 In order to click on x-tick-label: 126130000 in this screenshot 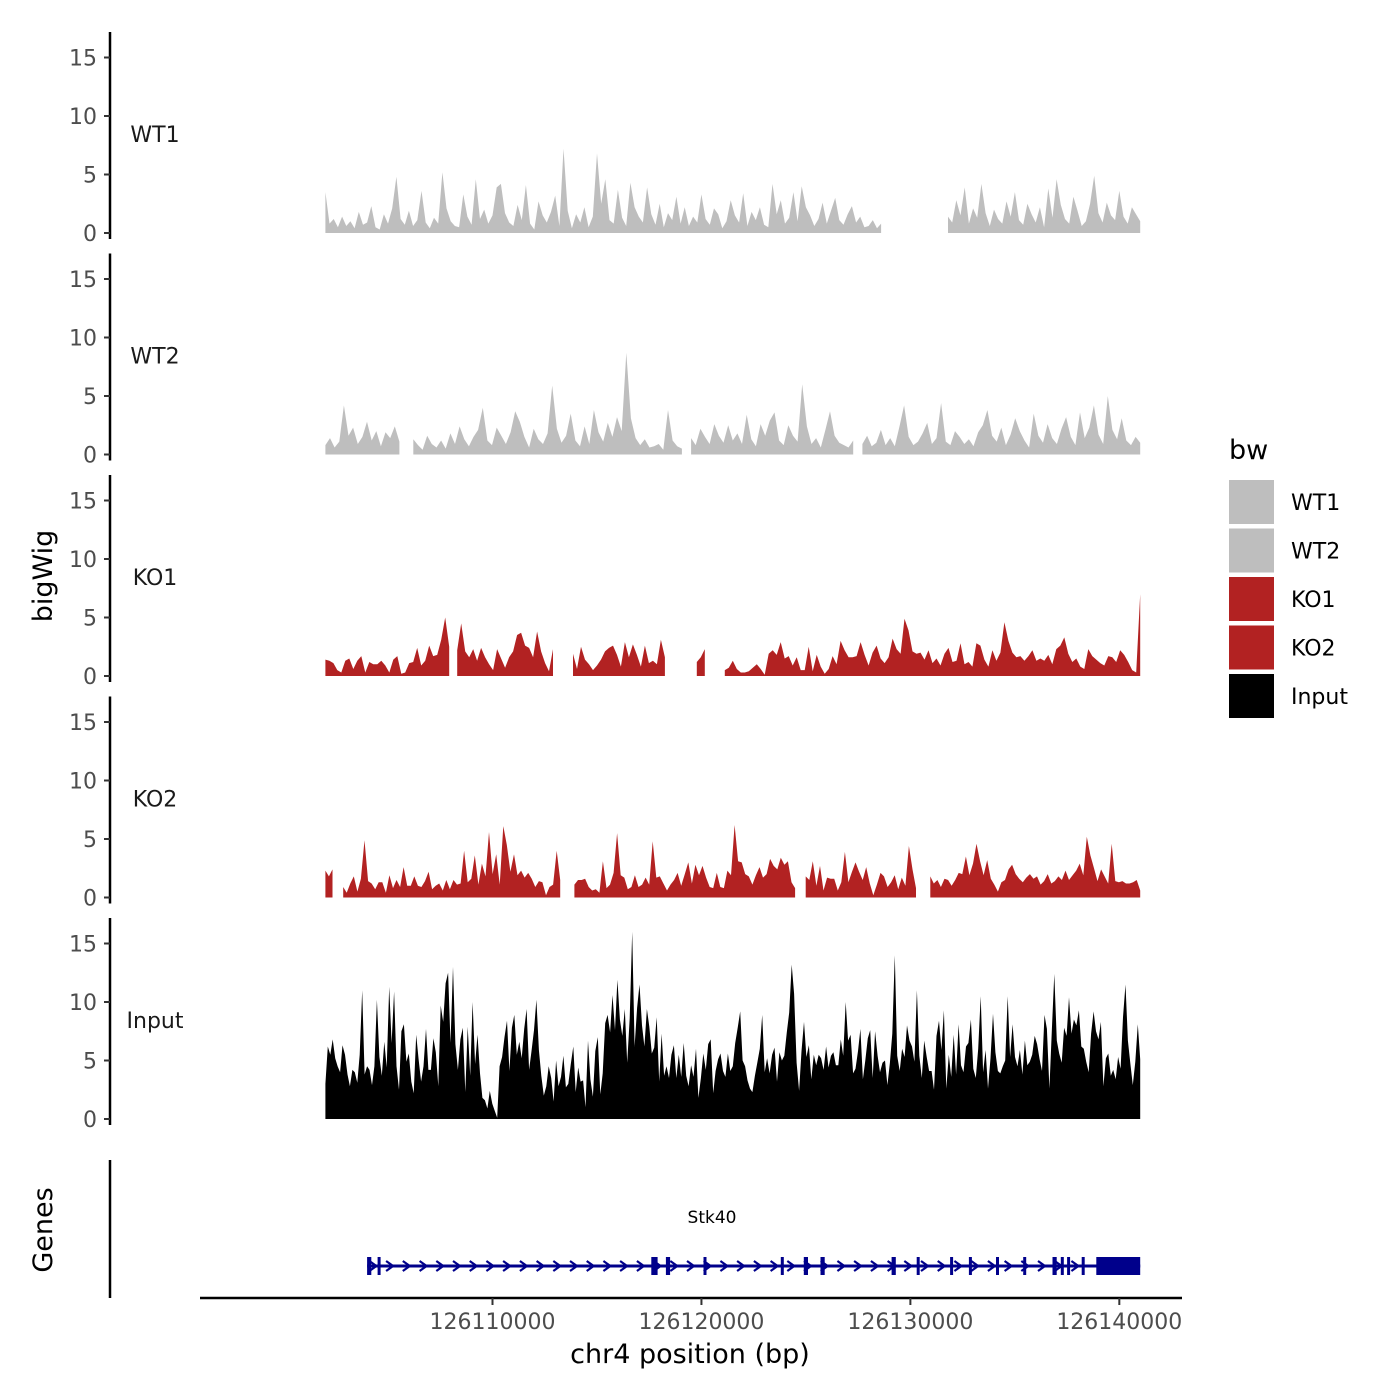, I will do `click(910, 1322)`.